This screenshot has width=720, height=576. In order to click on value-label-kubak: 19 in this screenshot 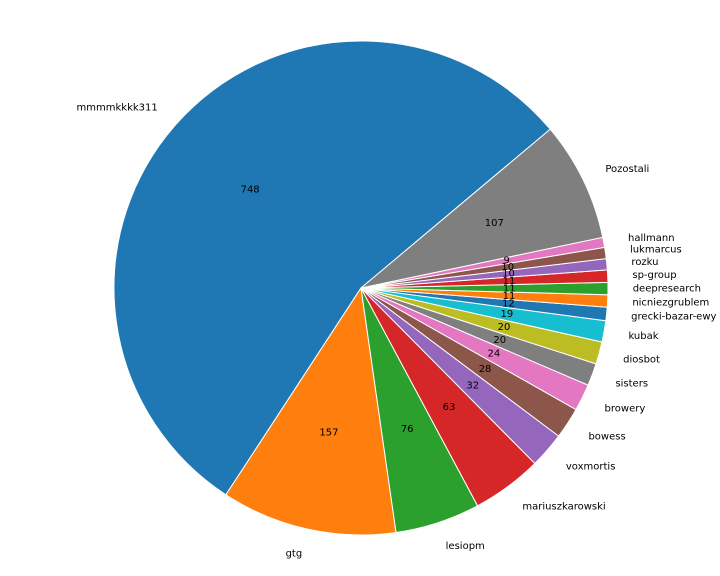, I will do `click(507, 314)`.